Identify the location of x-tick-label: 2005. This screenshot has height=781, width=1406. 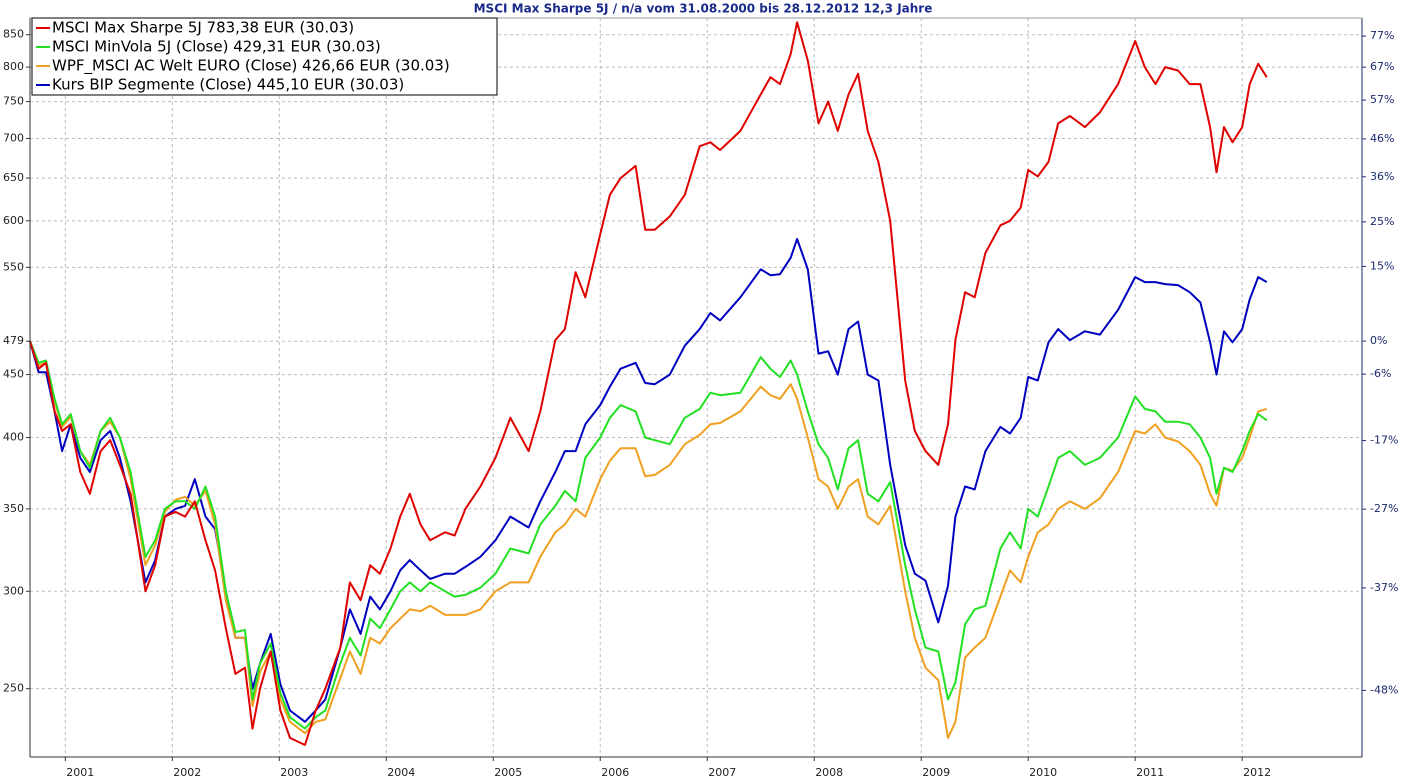
(508, 772).